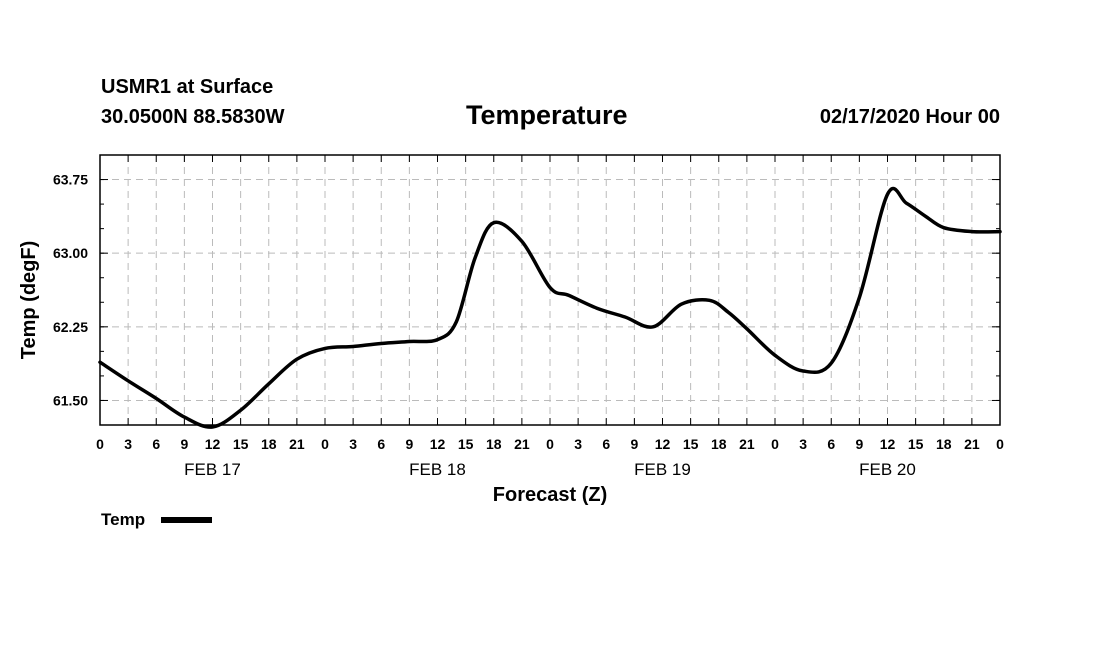 The image size is (1100, 650). Describe the element at coordinates (193, 117) in the screenshot. I see `coordinates-label: 30.0500N 88.5830W` at that location.